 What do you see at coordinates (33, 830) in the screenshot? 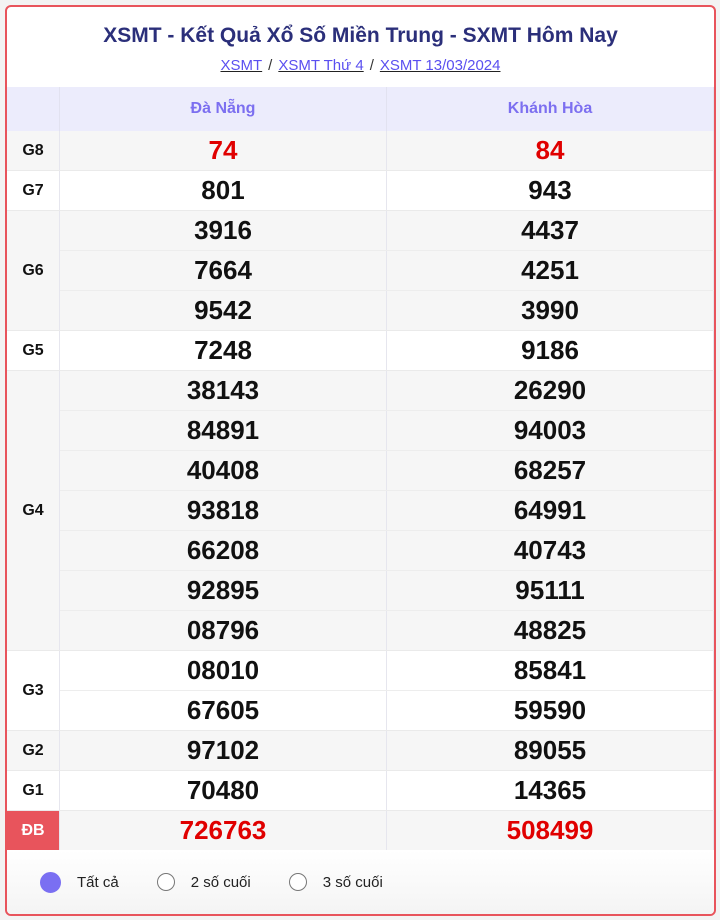
I see `prize-label: ĐB` at bounding box center [33, 830].